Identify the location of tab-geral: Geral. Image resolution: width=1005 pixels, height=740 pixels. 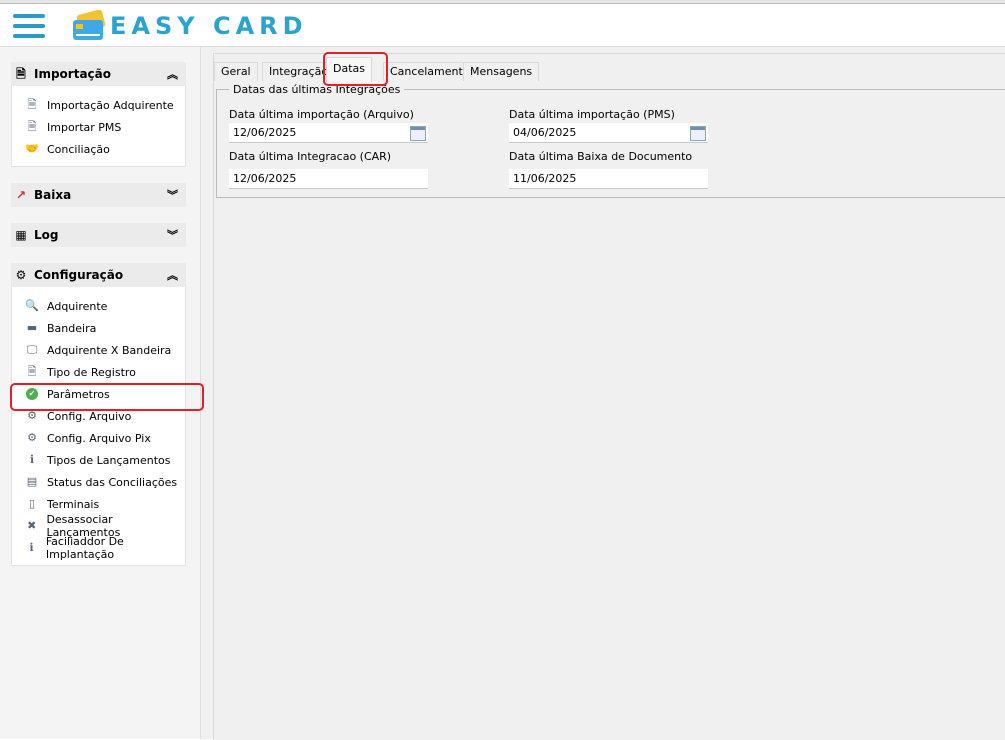
(236, 71).